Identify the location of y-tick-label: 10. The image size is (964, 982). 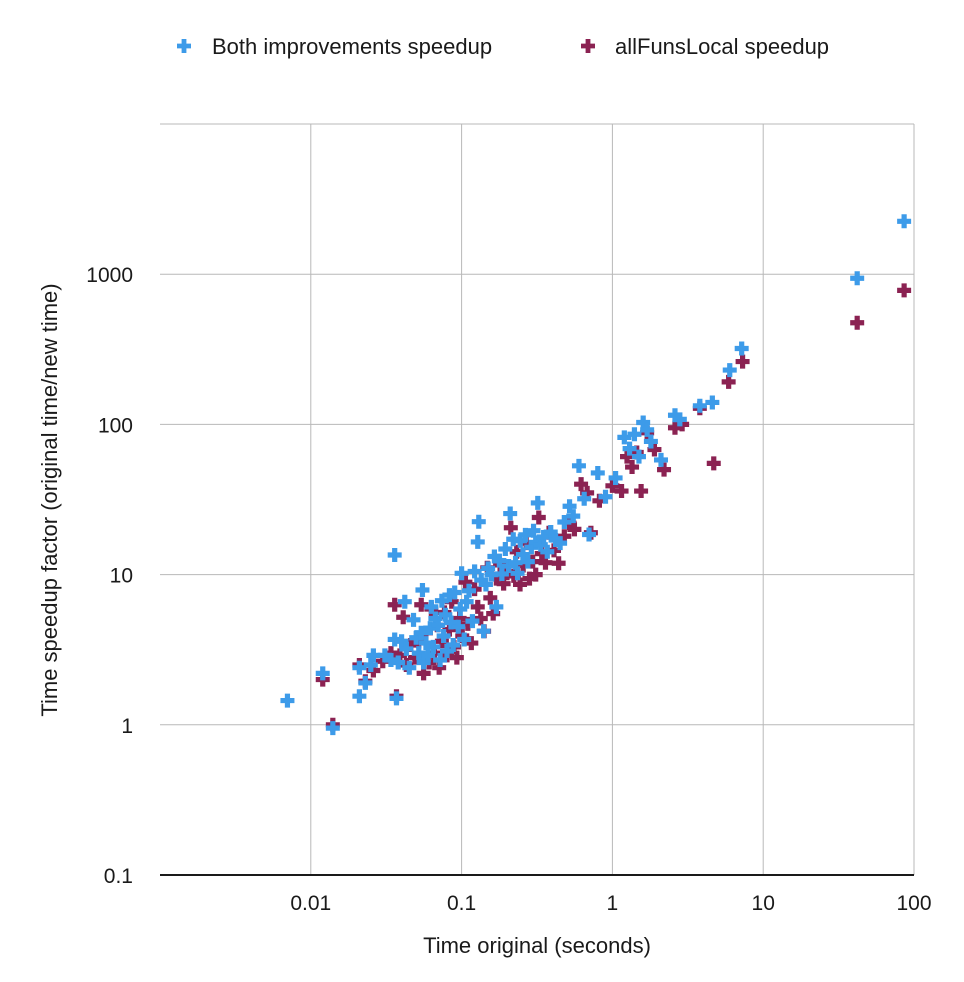
(121, 576).